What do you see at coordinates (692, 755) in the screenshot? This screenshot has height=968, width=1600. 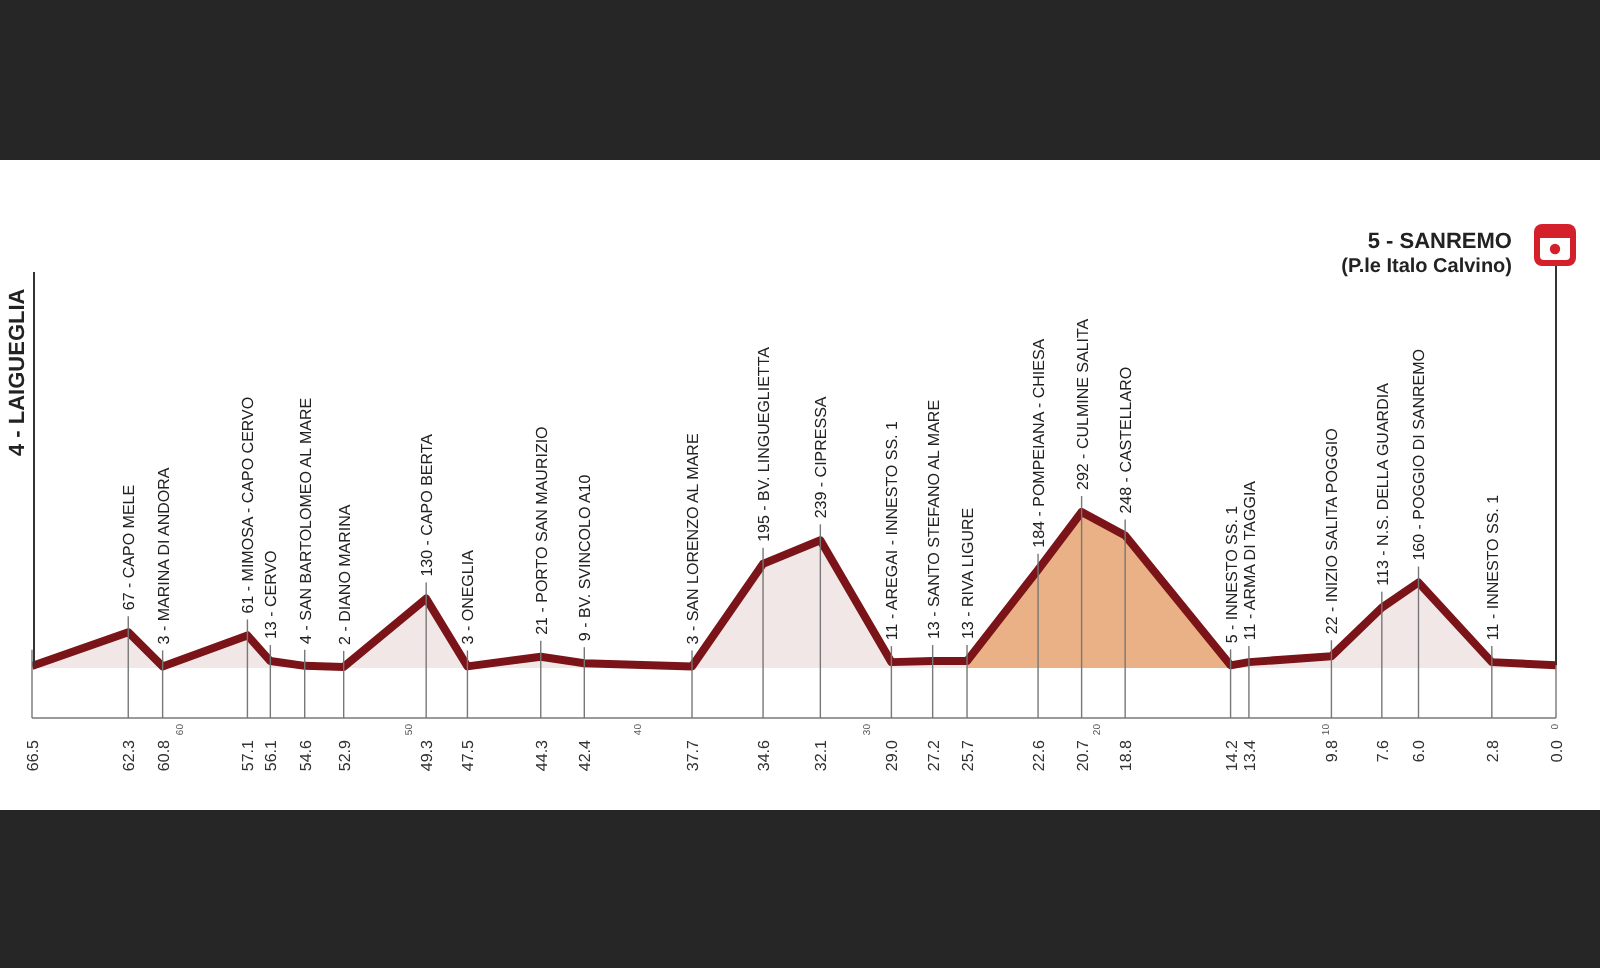 I see `x-tick-label: 37.7` at bounding box center [692, 755].